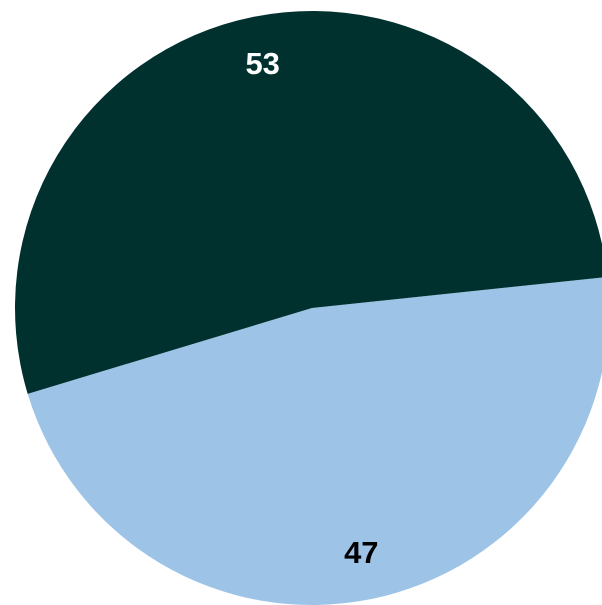  I want to click on data-label-53: 53, so click(262, 63).